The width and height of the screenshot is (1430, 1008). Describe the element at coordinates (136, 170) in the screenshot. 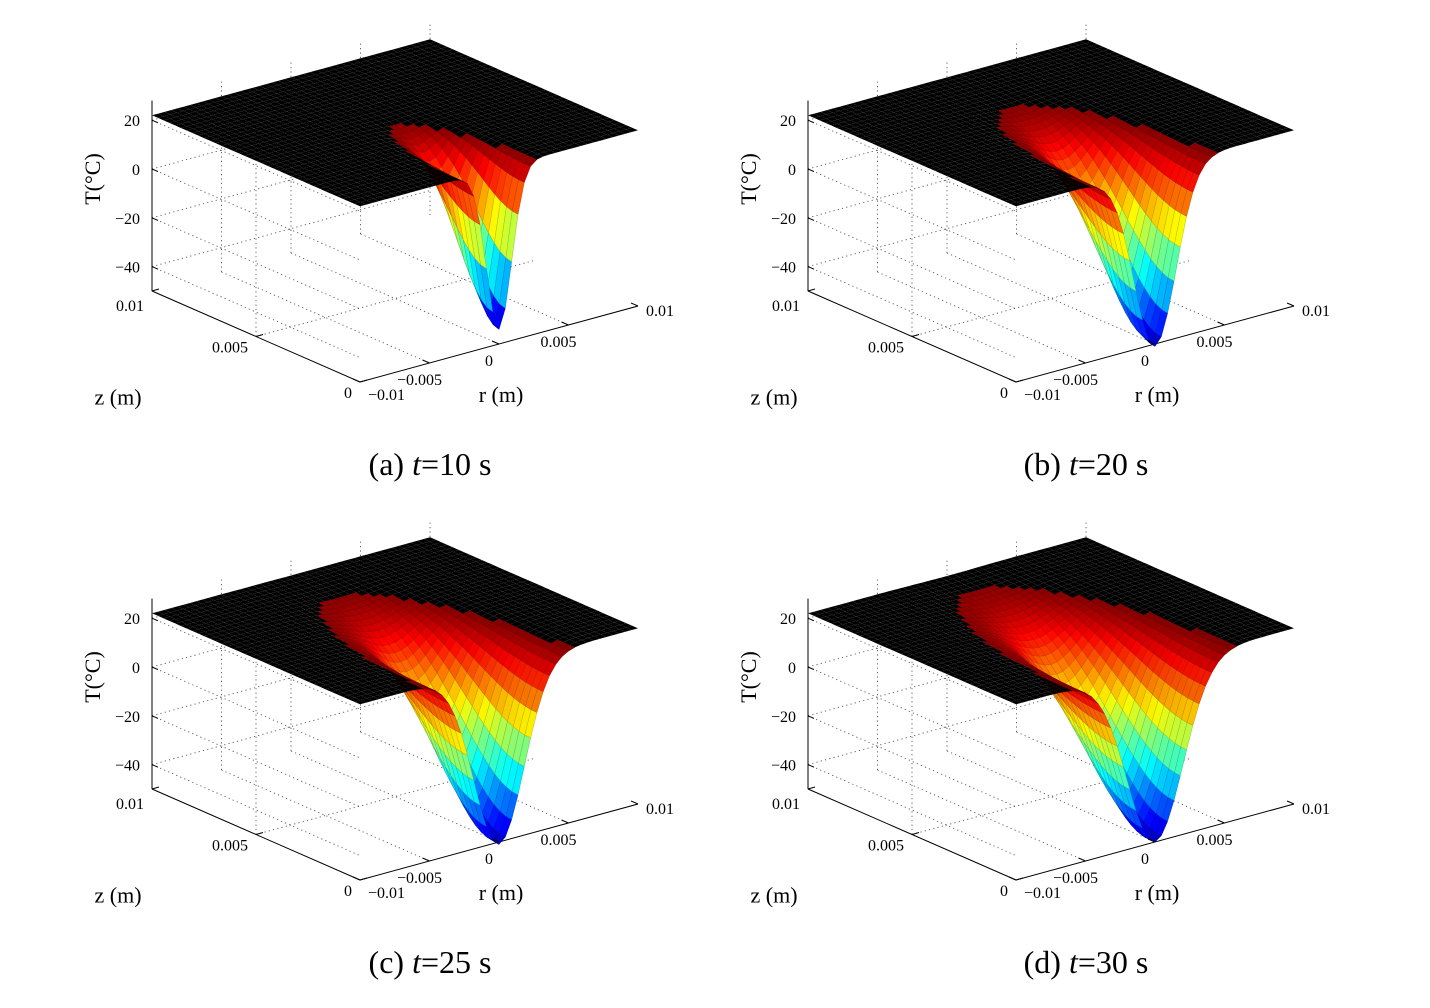

I see `T-tick-label: 0` at that location.